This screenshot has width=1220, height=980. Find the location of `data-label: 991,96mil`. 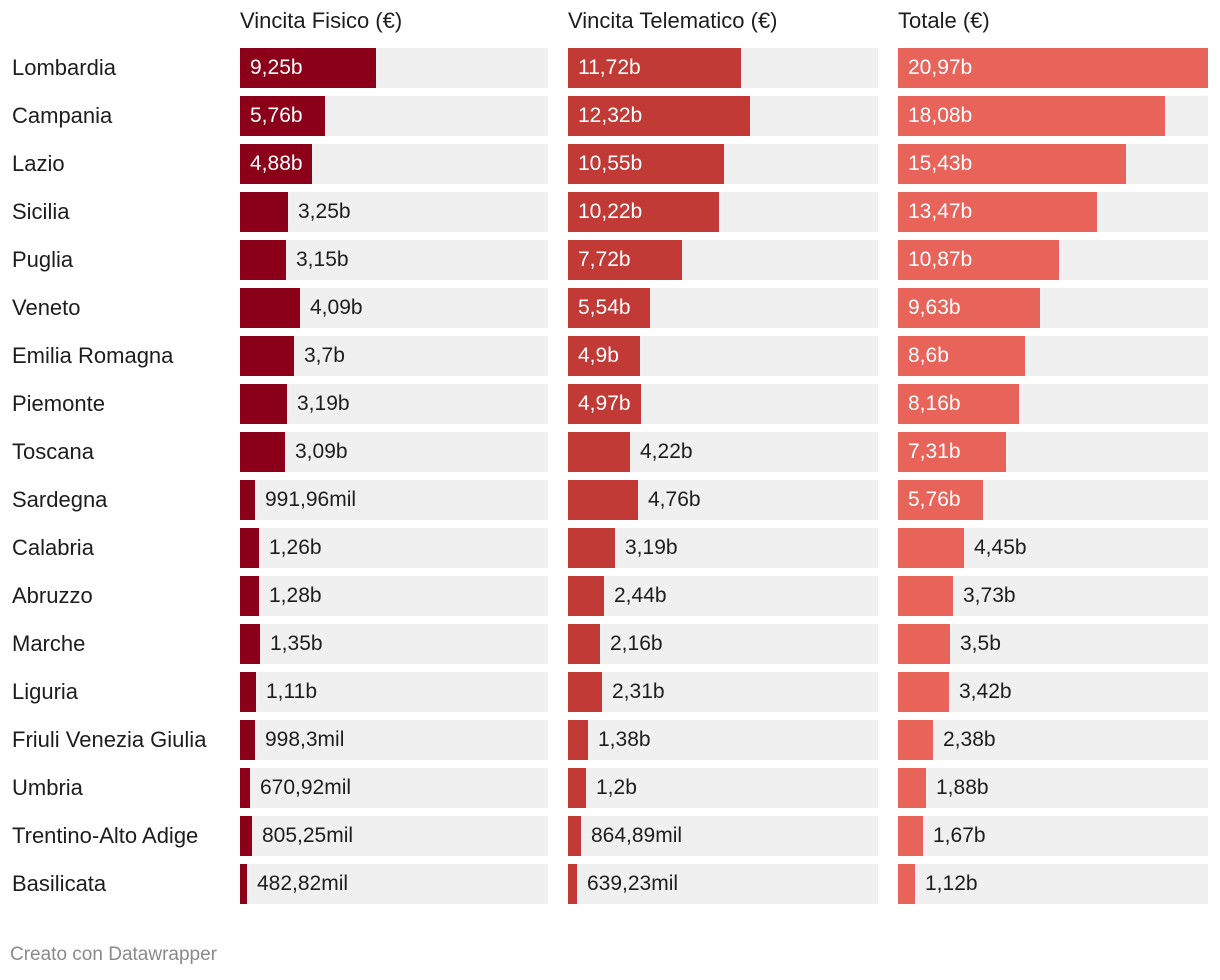

data-label: 991,96mil is located at coordinates (311, 499).